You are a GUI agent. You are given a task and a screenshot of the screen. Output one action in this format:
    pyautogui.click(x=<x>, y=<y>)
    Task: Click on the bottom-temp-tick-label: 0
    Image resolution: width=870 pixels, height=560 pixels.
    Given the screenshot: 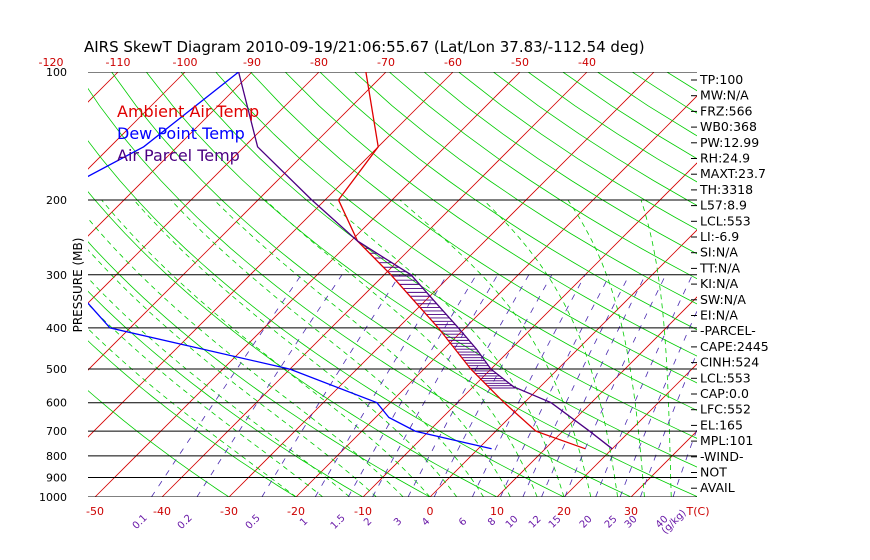 What is the action you would take?
    pyautogui.click(x=430, y=511)
    